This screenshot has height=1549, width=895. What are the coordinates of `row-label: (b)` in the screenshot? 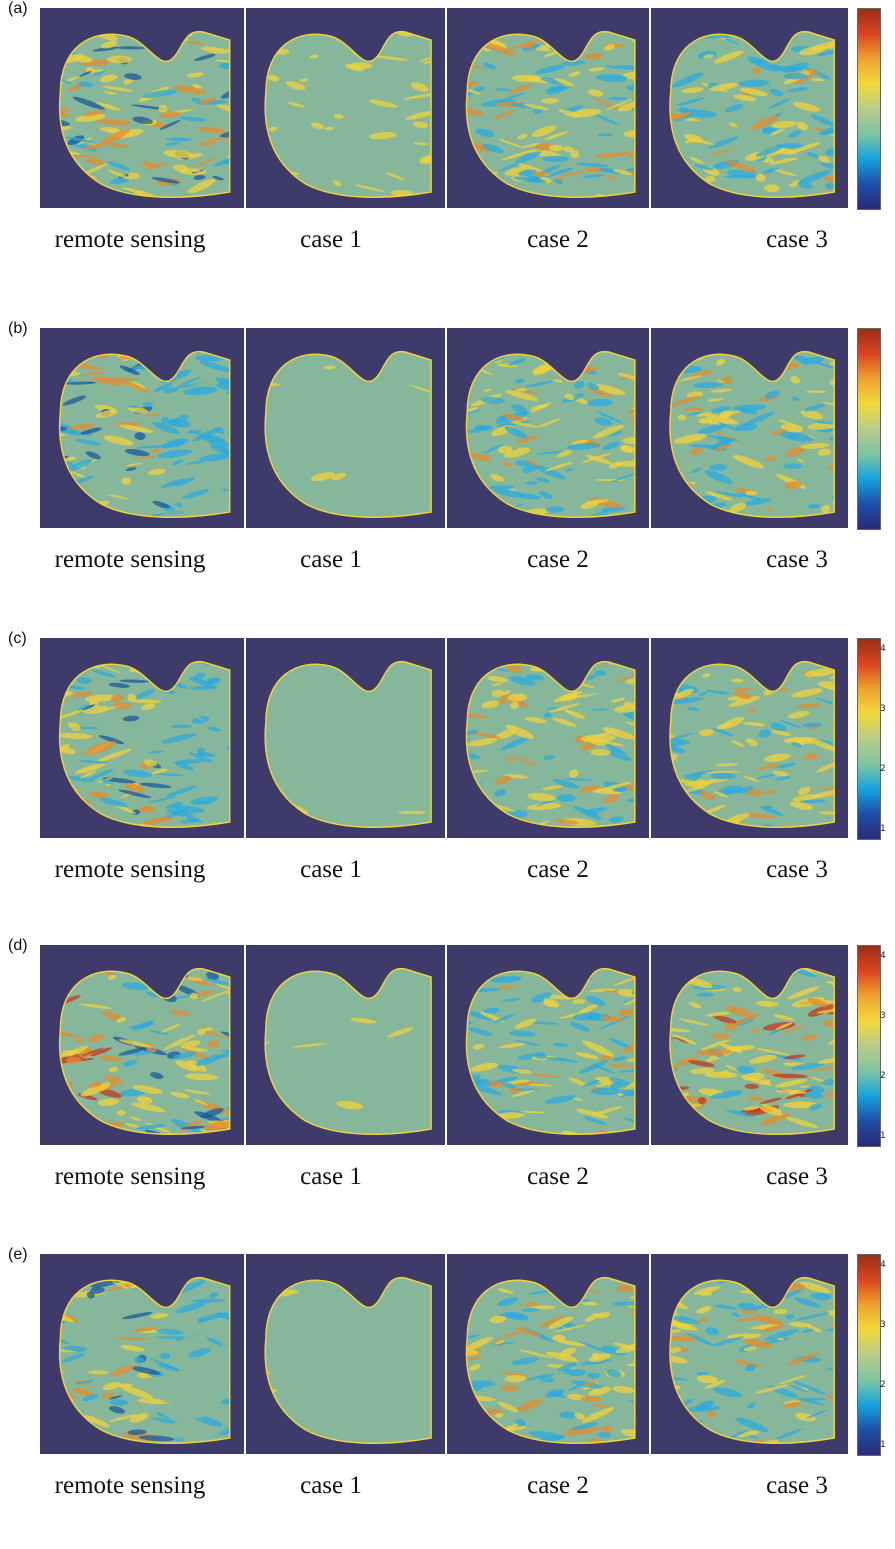 It's located at (18, 328).